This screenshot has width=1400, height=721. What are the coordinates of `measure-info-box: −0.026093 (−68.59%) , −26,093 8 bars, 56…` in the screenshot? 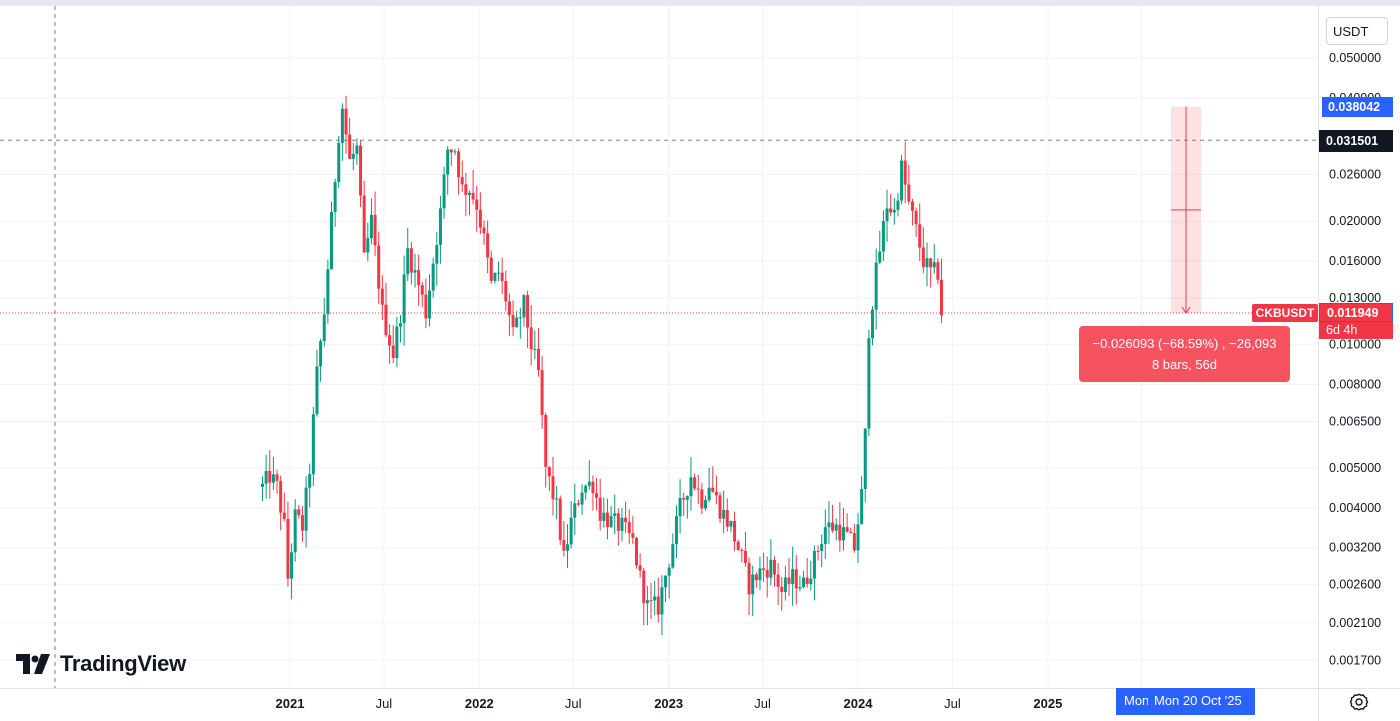 It's located at (1184, 354).